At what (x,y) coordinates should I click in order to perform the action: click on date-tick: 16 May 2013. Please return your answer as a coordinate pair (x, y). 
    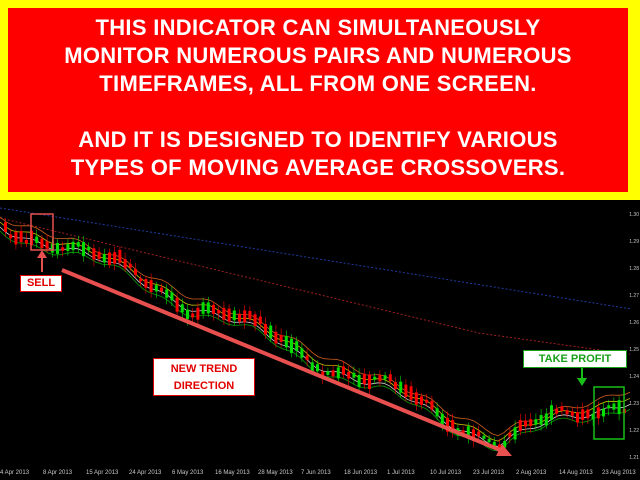
    Looking at the image, I should click on (232, 473).